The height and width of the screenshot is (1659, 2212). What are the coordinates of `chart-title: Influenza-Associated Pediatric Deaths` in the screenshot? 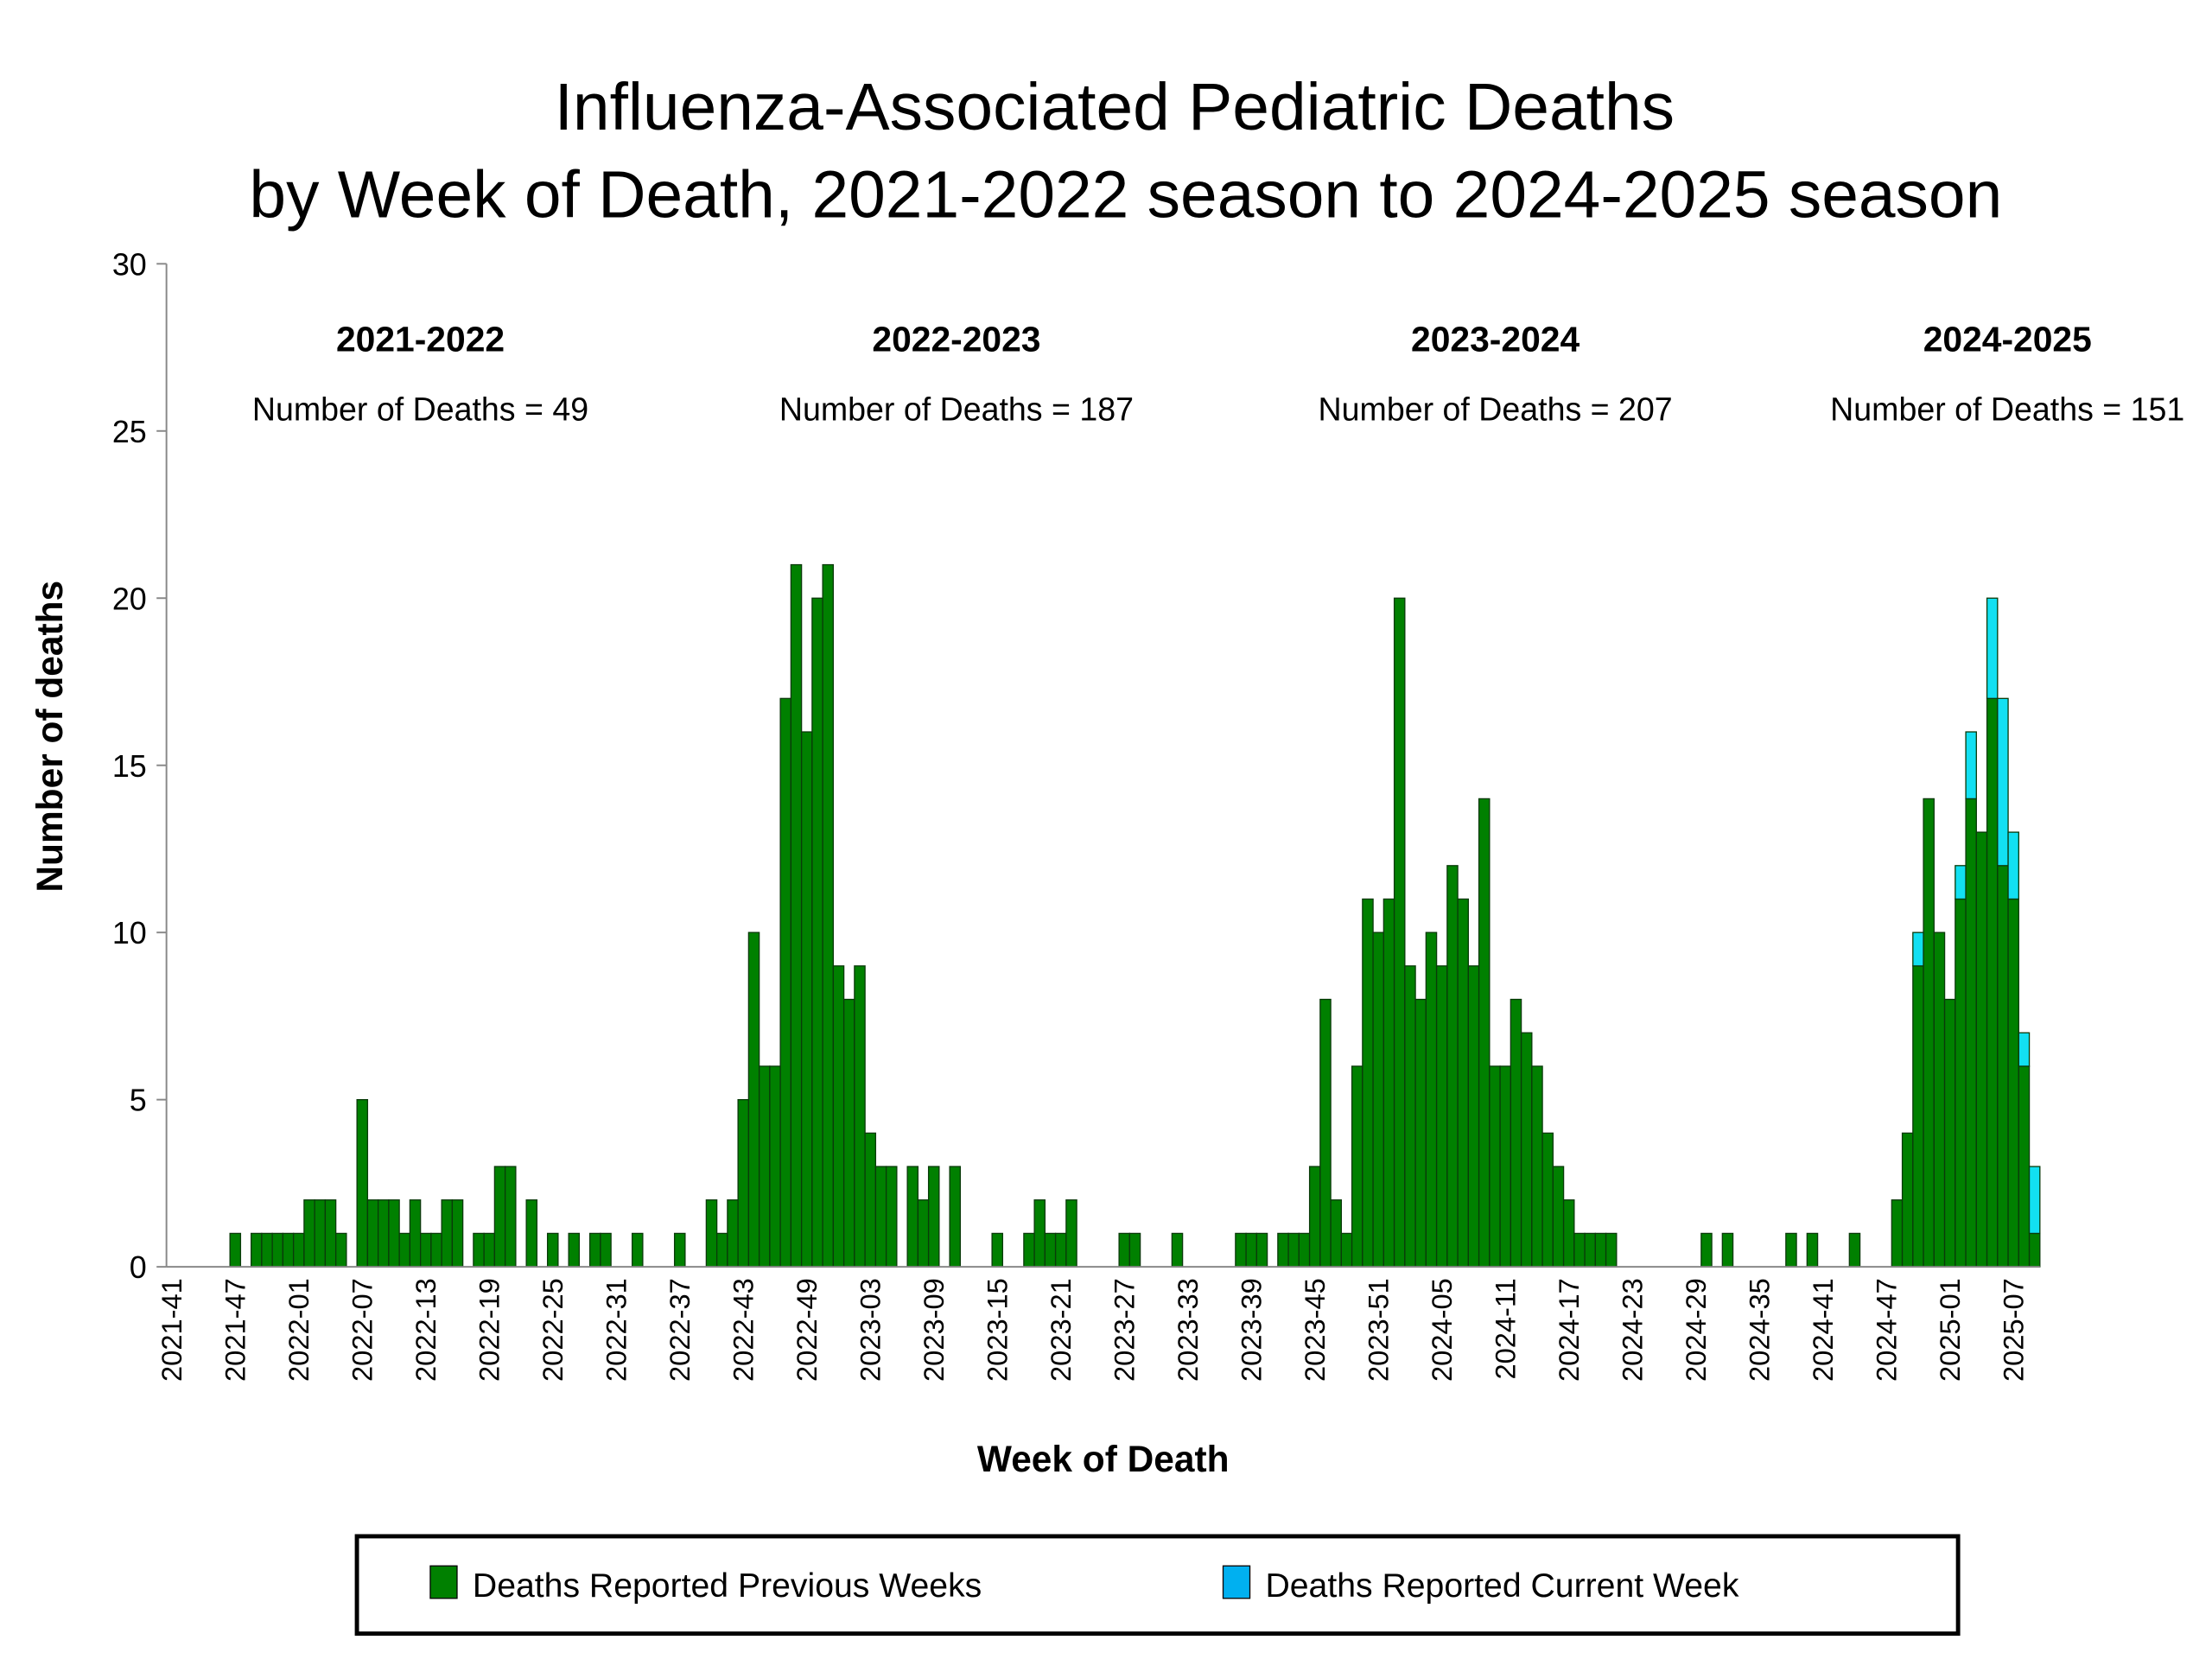 It's located at (1115, 107).